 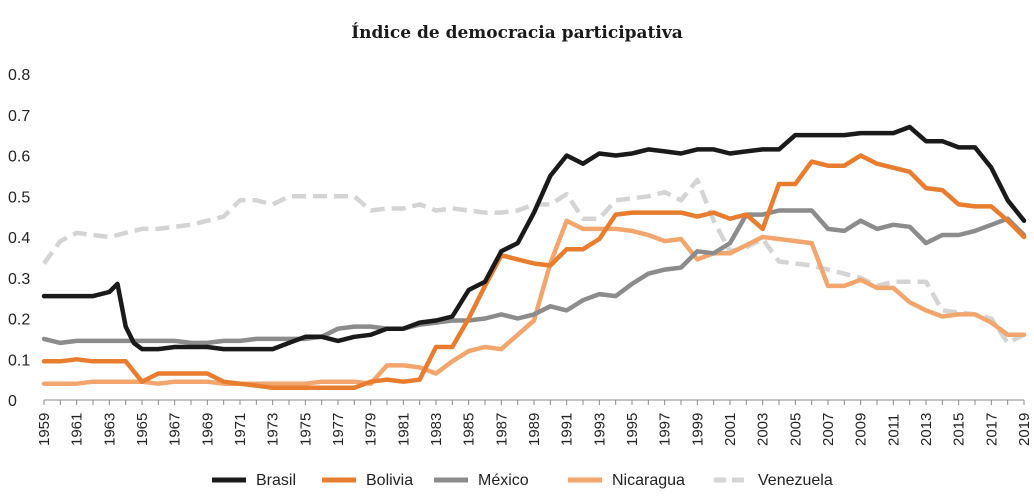 What do you see at coordinates (648, 480) in the screenshot?
I see `legend-label: Nicaragua` at bounding box center [648, 480].